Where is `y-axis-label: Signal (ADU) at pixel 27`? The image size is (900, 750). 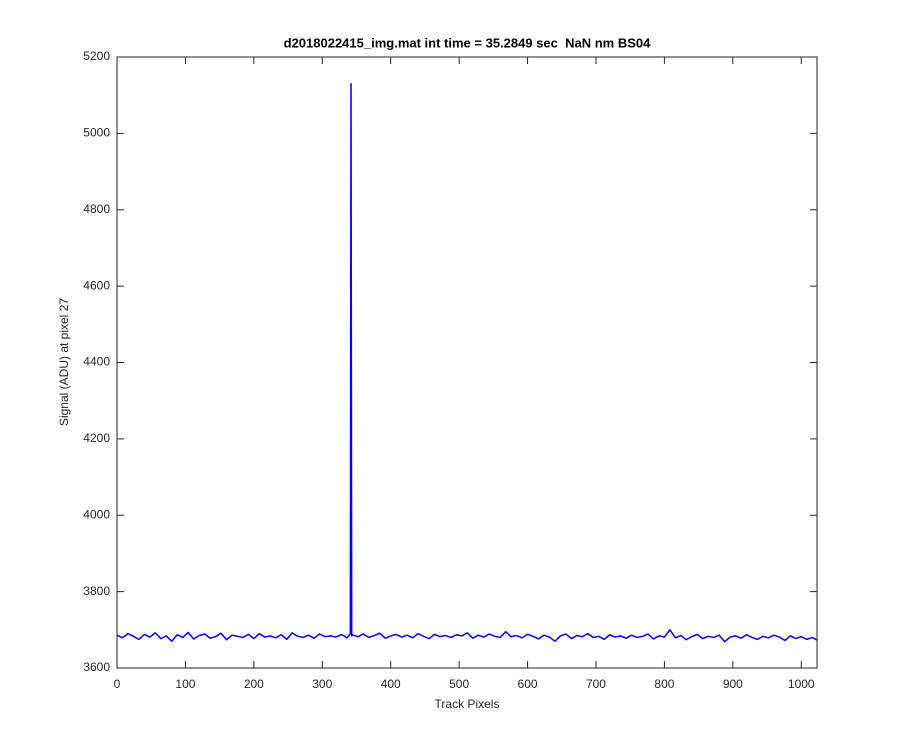
y-axis-label: Signal (ADU) at pixel 27 is located at coordinates (64, 362).